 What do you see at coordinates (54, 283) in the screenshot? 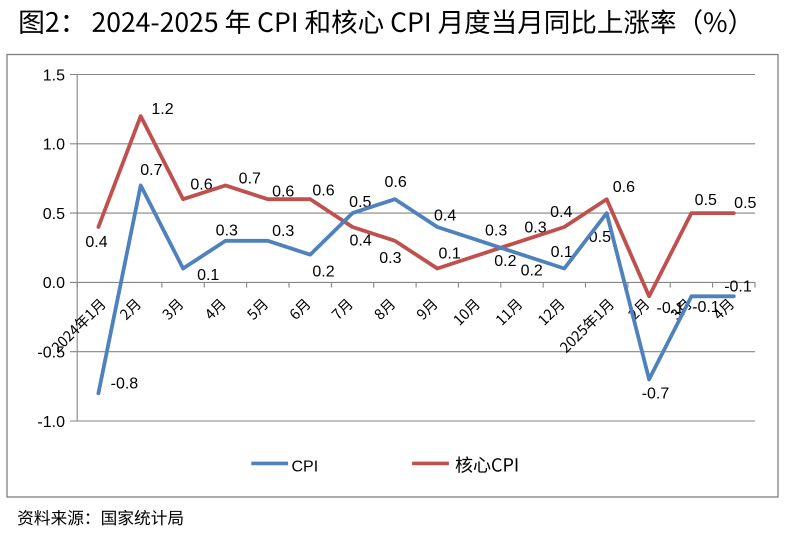
I see `svg-text: 0.0` at bounding box center [54, 283].